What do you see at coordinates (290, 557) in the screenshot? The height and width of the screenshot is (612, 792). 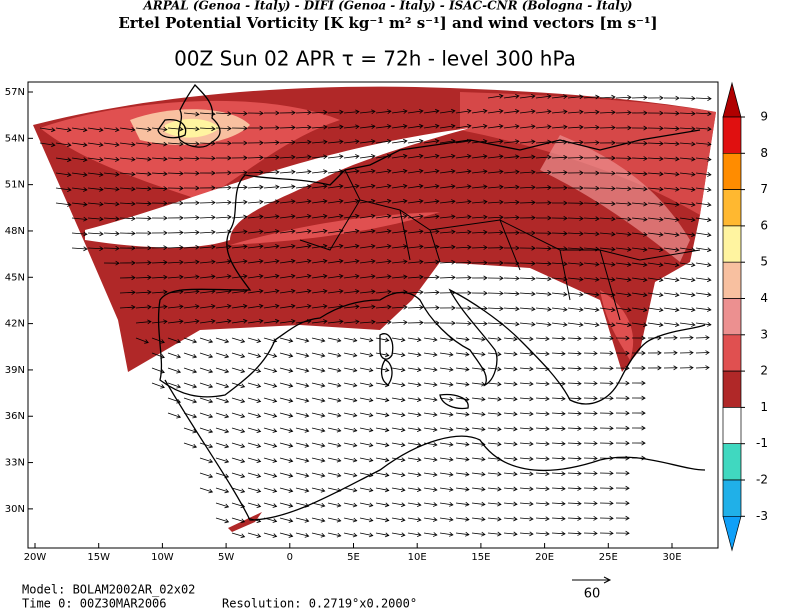 I see `lon-label: 0` at bounding box center [290, 557].